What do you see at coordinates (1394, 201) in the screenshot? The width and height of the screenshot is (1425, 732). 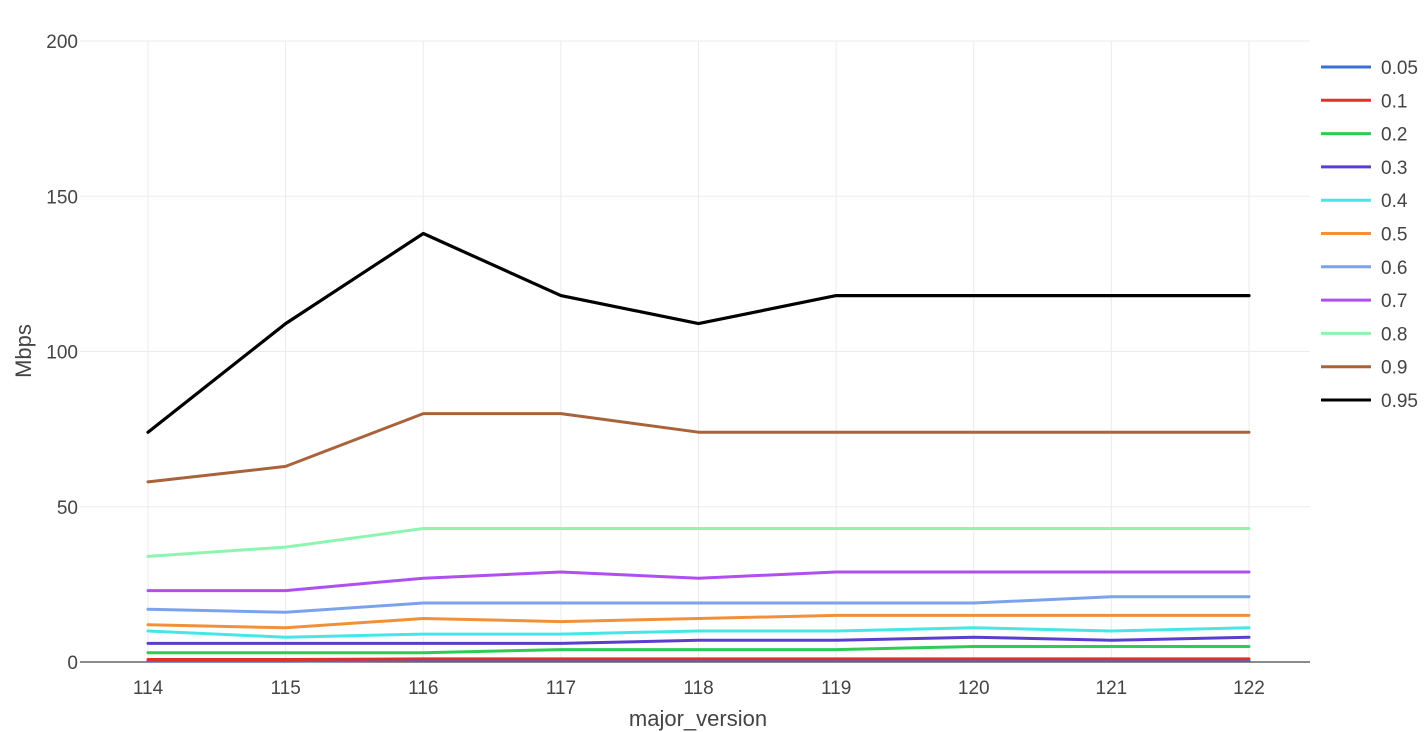 I see `legend-label: 0.4` at bounding box center [1394, 201].